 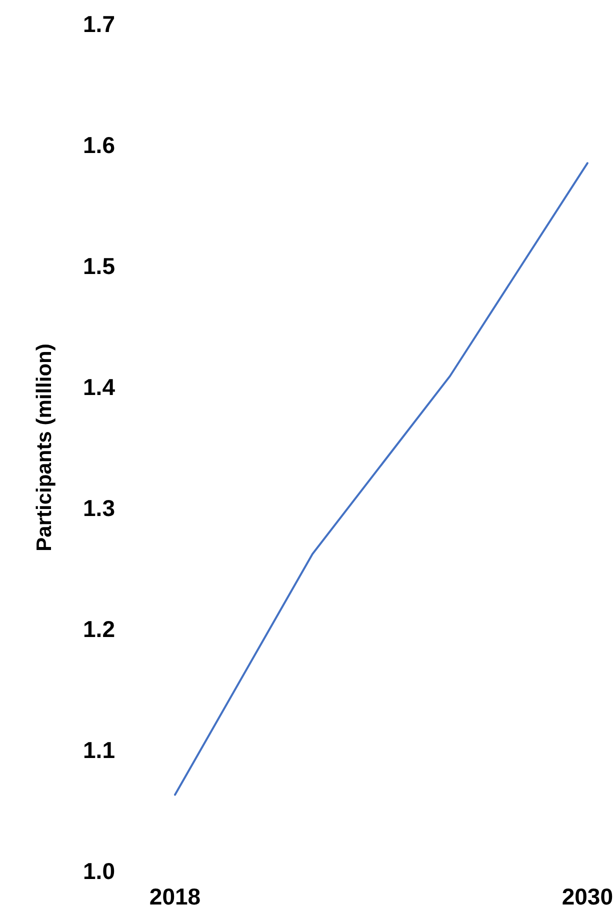 I want to click on y-tick-label: 1.7, so click(x=99, y=24).